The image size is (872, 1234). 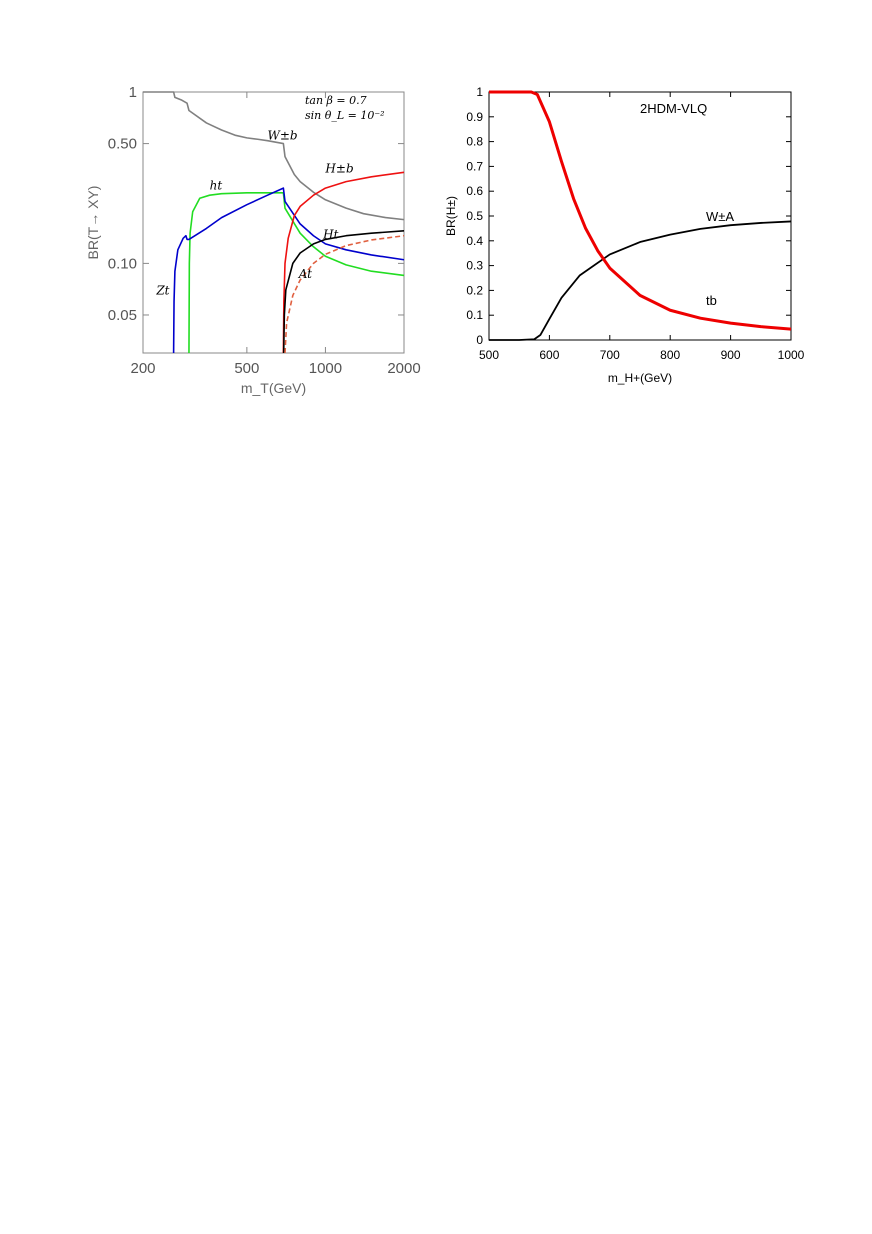 I want to click on left-y-axis-label: BR(T→ XY), so click(x=93, y=223).